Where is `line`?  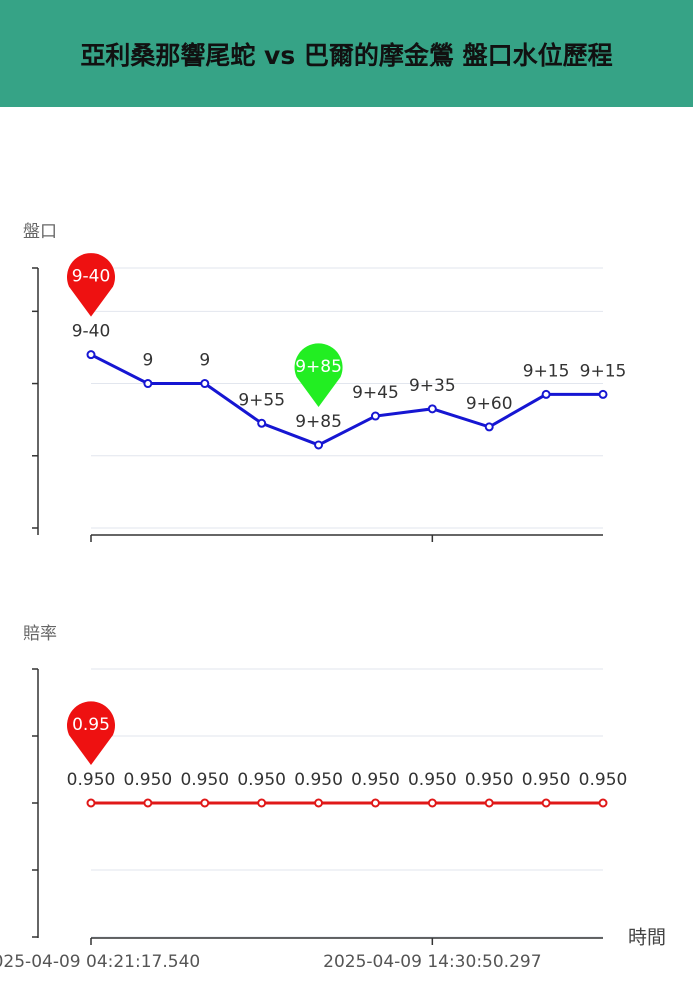
line is located at coordinates (346, 400).